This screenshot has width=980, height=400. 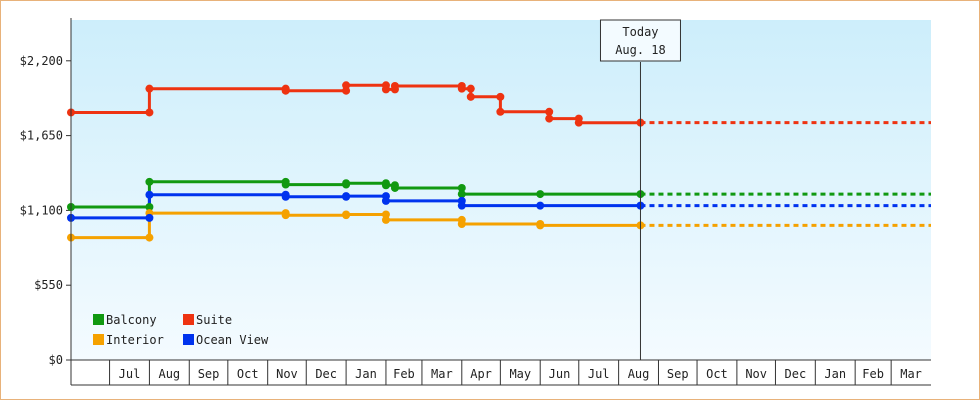 I want to click on legend-label: Ocean View, so click(x=232, y=340).